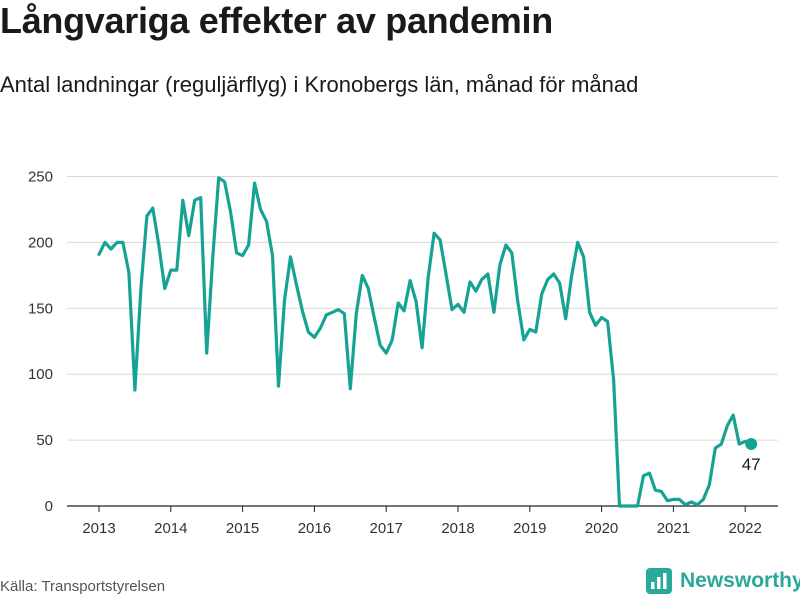 The image size is (800, 600). I want to click on end-marker-group: 47, so click(751, 456).